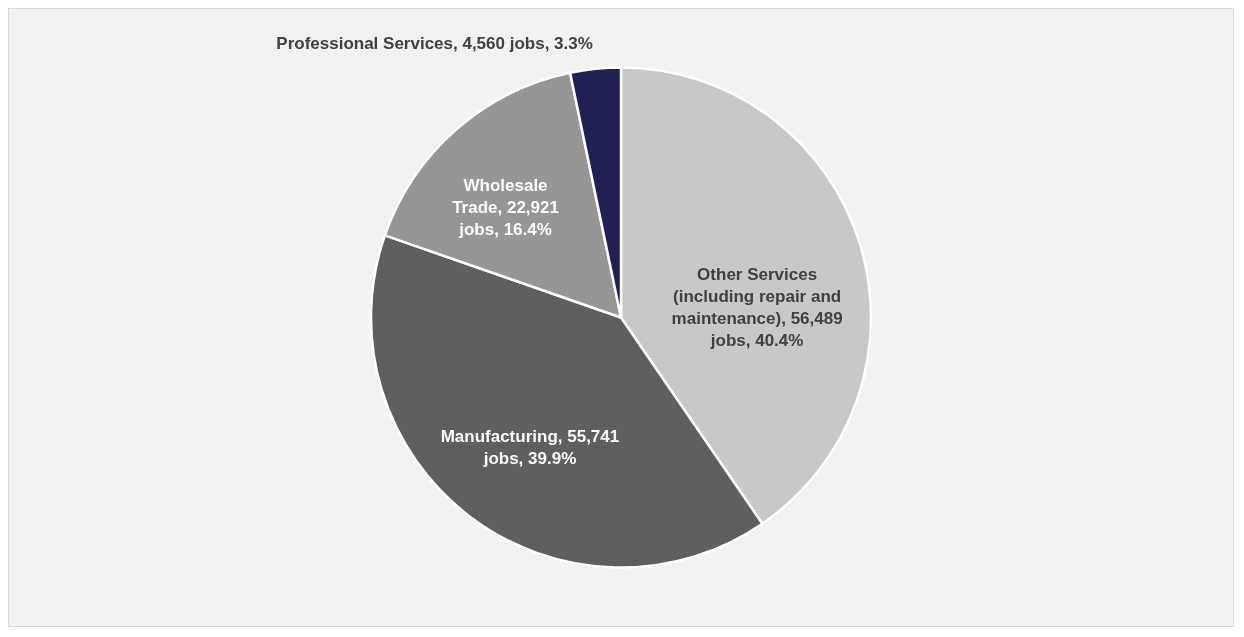 This screenshot has width=1244, height=637. What do you see at coordinates (434, 43) in the screenshot?
I see `slice-label: Professional Services, 4,560 jobs, 3.3%` at bounding box center [434, 43].